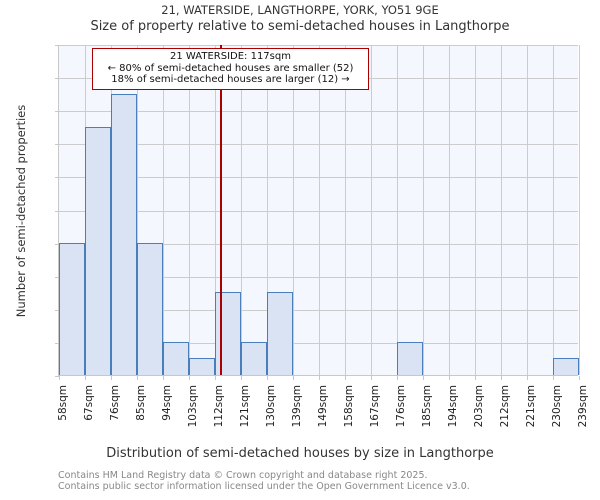  I want to click on x-tick-label: 103sqm, so click(193, 406).